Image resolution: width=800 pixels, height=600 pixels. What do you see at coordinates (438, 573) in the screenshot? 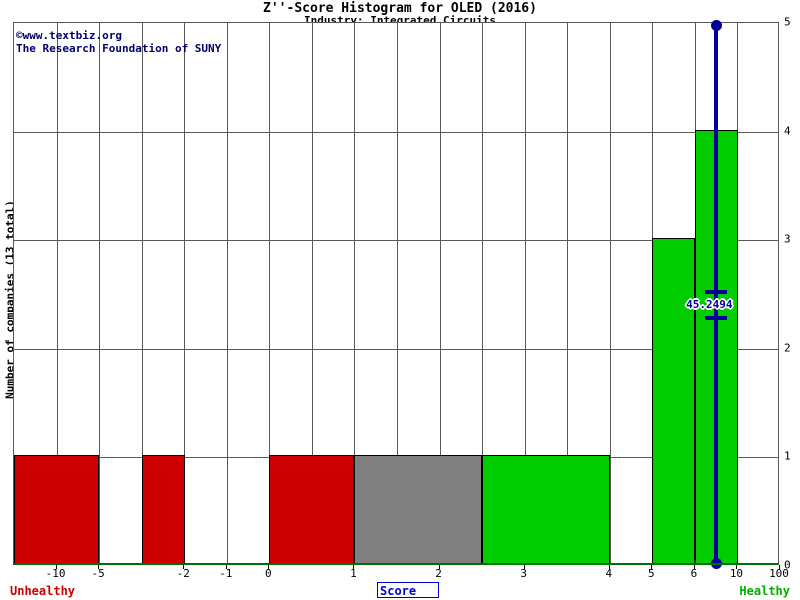
I see `x-tick-label: 2` at bounding box center [438, 573].